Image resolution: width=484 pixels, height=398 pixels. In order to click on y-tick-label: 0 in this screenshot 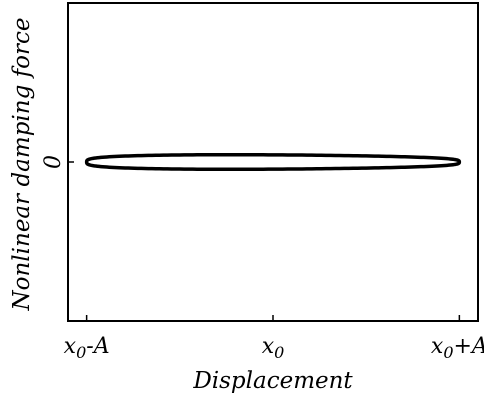, I will do `click(53, 162)`.